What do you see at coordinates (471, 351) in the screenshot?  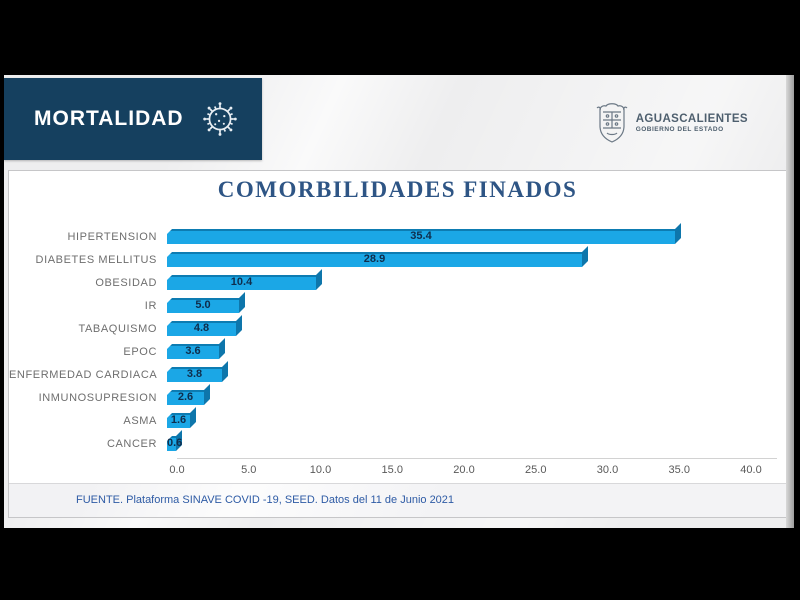 I see `bar-area: 3.6` at bounding box center [471, 351].